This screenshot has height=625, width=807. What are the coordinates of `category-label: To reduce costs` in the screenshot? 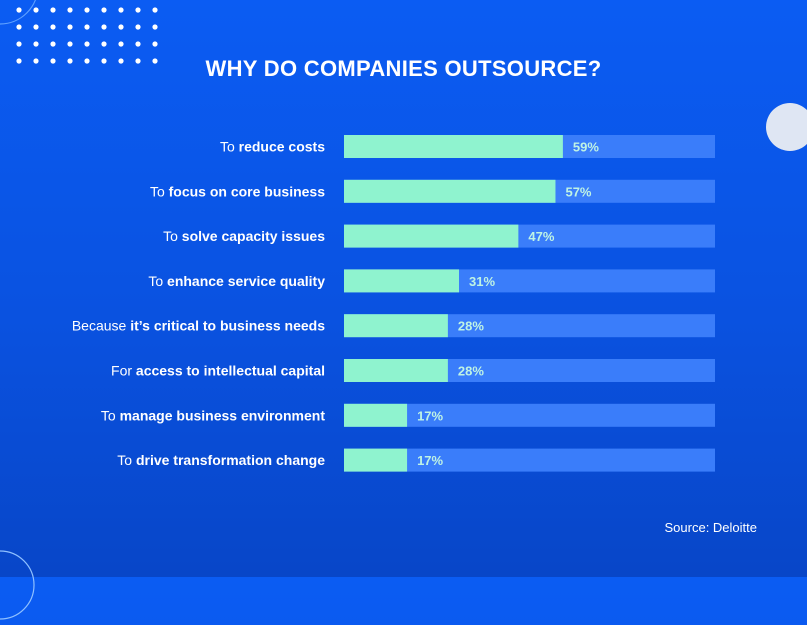 It's located at (272, 147).